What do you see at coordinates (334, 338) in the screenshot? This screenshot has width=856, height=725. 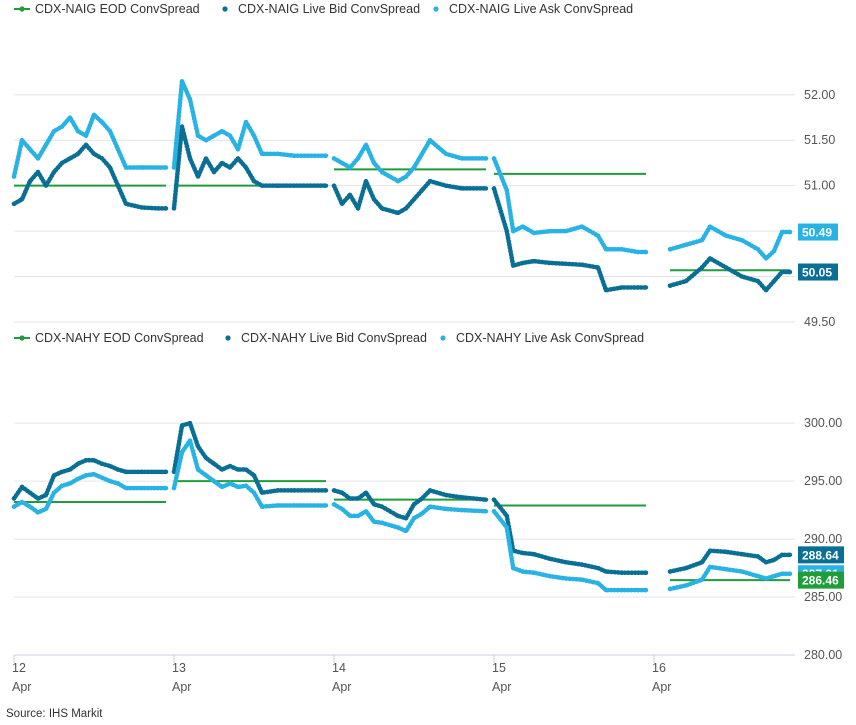 I see `legend-label: CDX-NAHY Live Bid ConvSpread` at bounding box center [334, 338].